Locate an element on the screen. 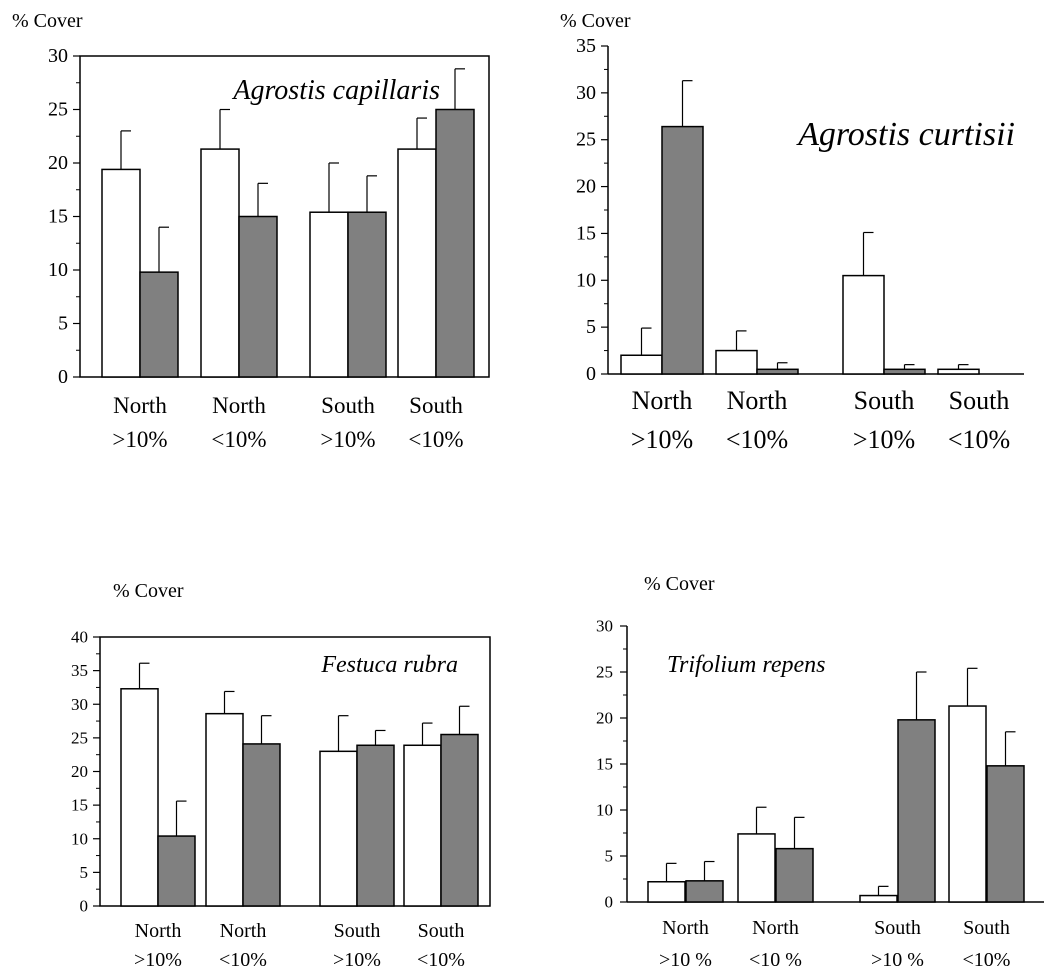  chart-title: Agrostis curtisii is located at coordinates (905, 134).